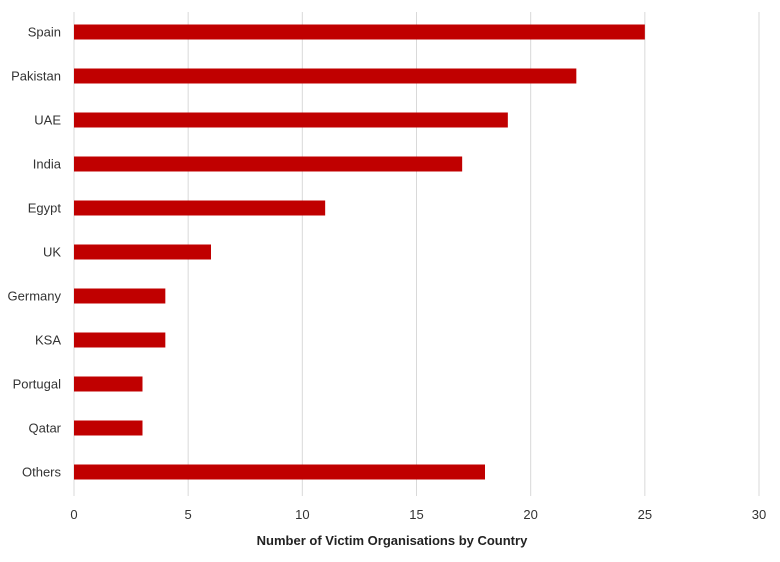 This screenshot has height=562, width=780. What do you see at coordinates (530, 514) in the screenshot?
I see `x-tick-label: 20` at bounding box center [530, 514].